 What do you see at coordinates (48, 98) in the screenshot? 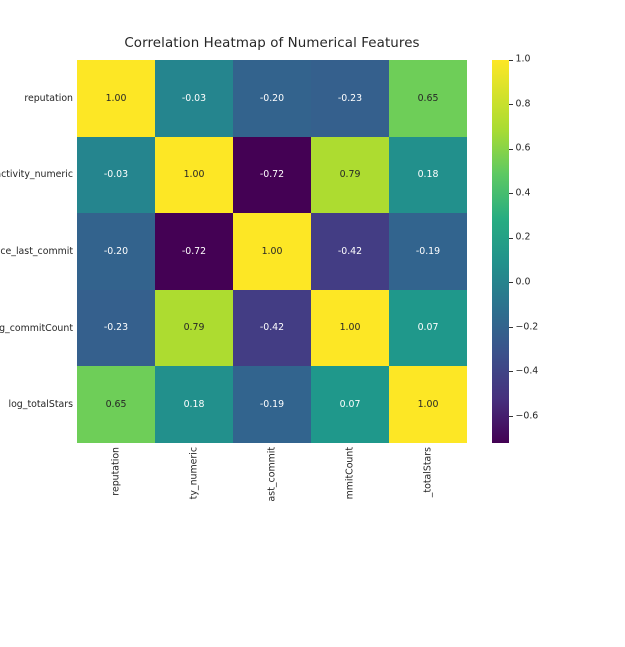
I see `y-tick-label: reputation` at bounding box center [48, 98].